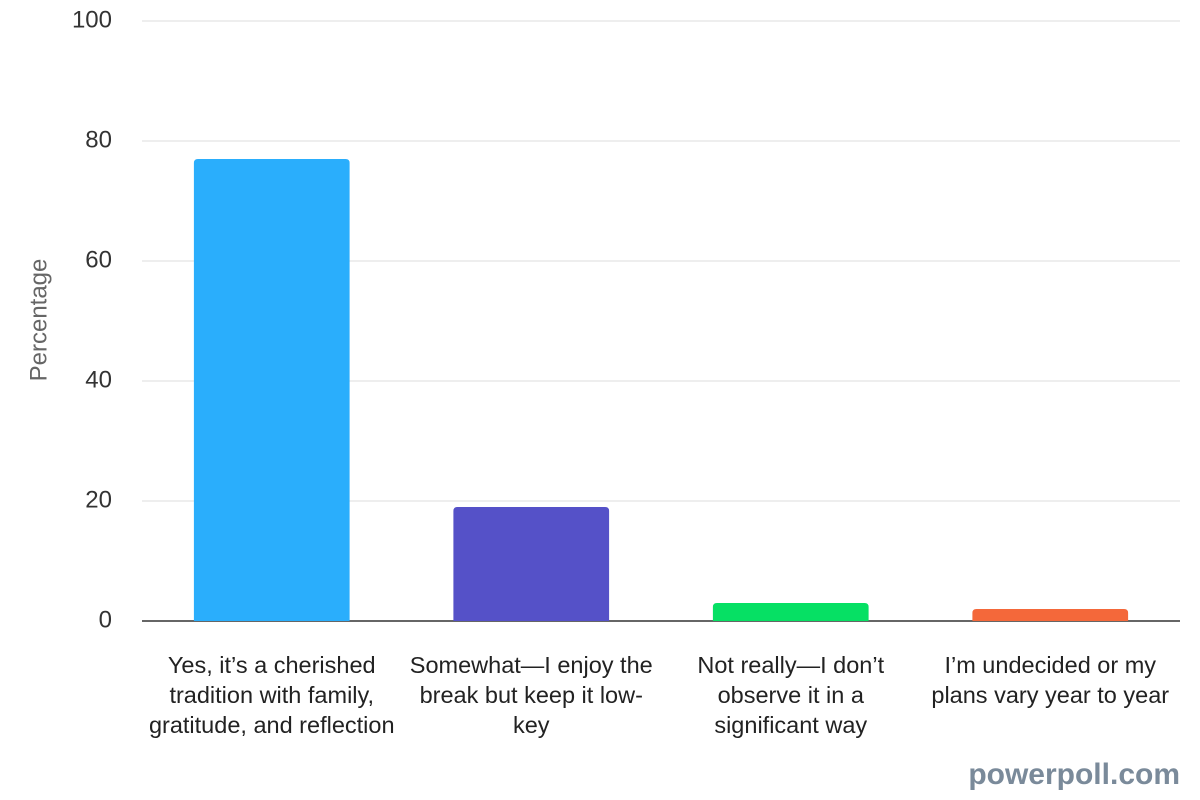  Describe the element at coordinates (98, 139) in the screenshot. I see `y-tick-label: 80` at that location.